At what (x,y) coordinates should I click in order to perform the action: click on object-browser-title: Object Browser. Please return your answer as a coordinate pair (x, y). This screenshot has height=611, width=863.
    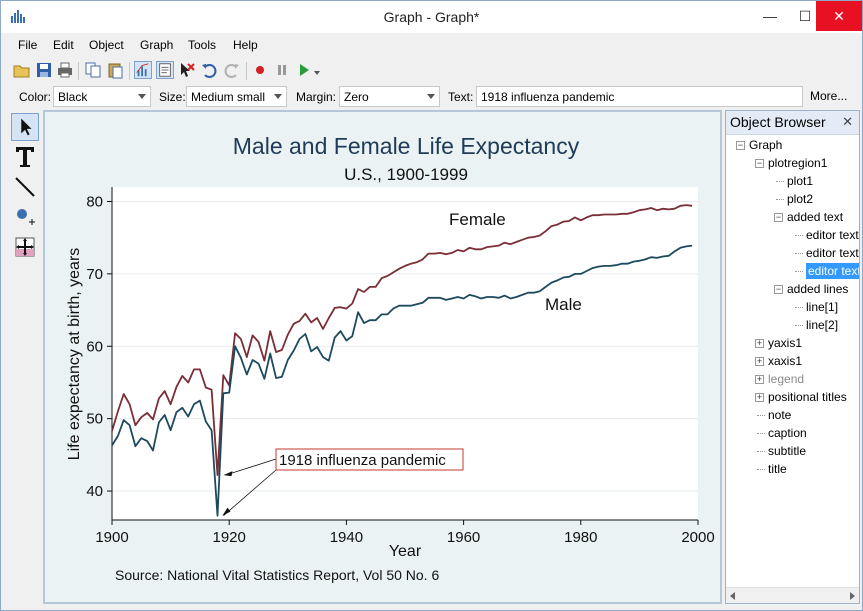
    Looking at the image, I should click on (778, 122).